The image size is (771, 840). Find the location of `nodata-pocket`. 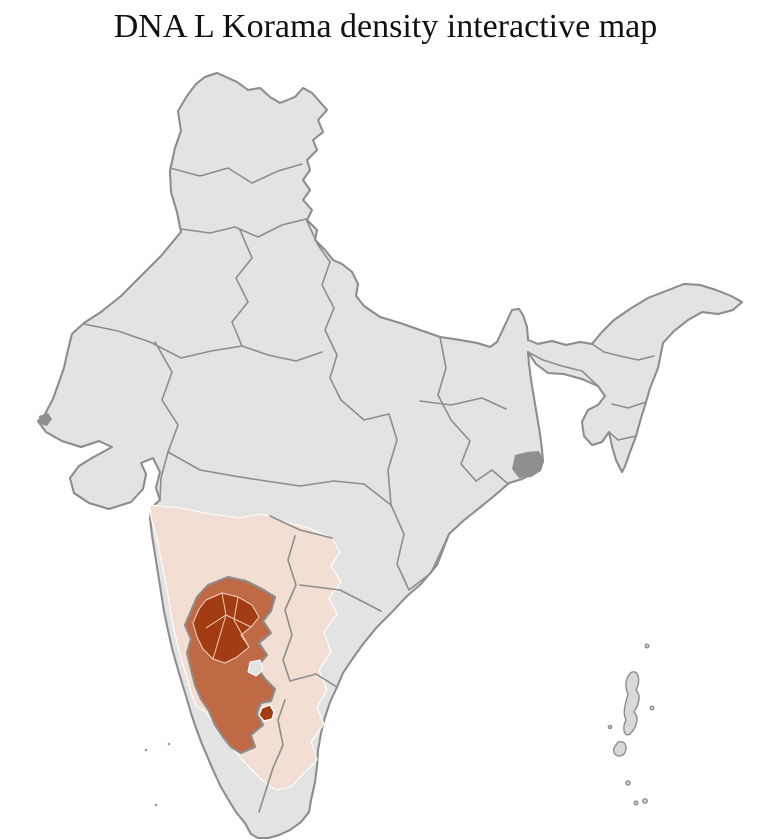

nodata-pocket is located at coordinates (255, 668).